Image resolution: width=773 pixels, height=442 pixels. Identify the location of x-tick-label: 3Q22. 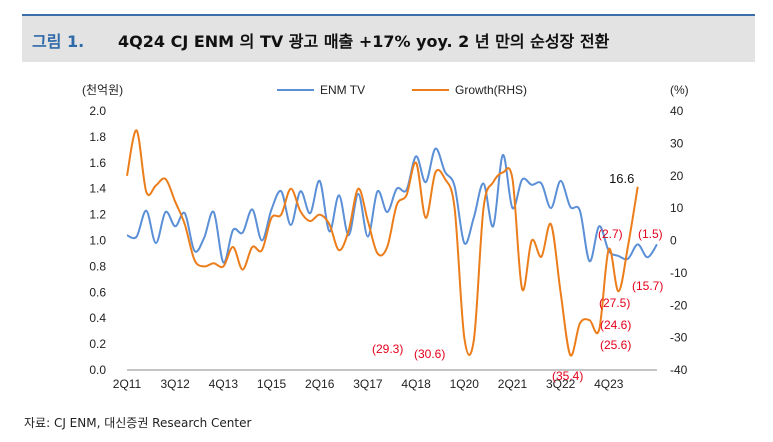
(561, 384).